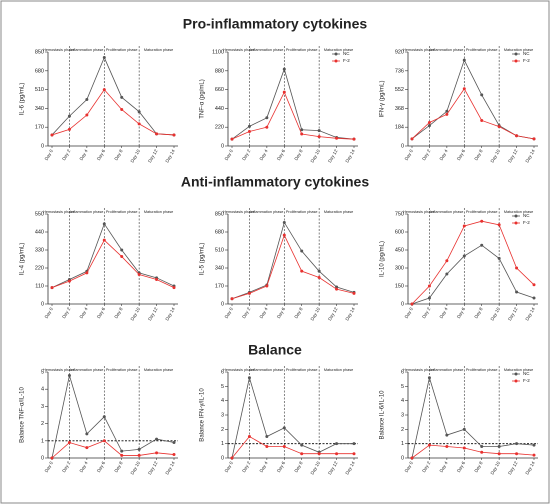 The height and width of the screenshot is (504, 550). Describe the element at coordinates (399, 268) in the screenshot. I see `y-tick-label: 300` at that location.